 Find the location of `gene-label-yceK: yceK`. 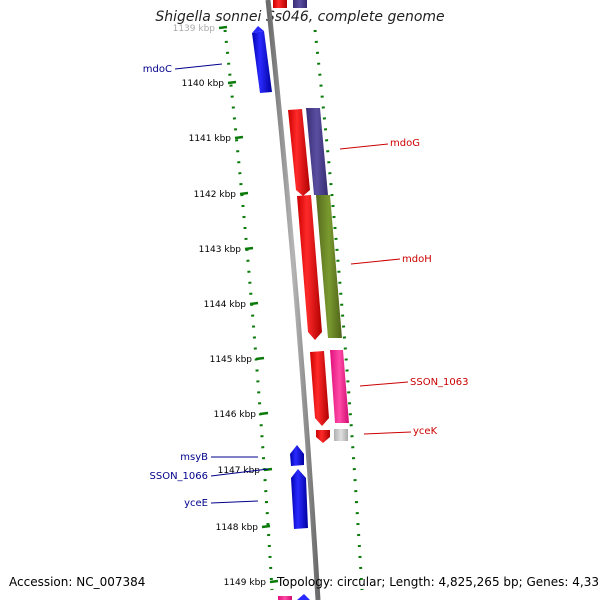

gene-label-yceK: yceK is located at coordinates (425, 431).